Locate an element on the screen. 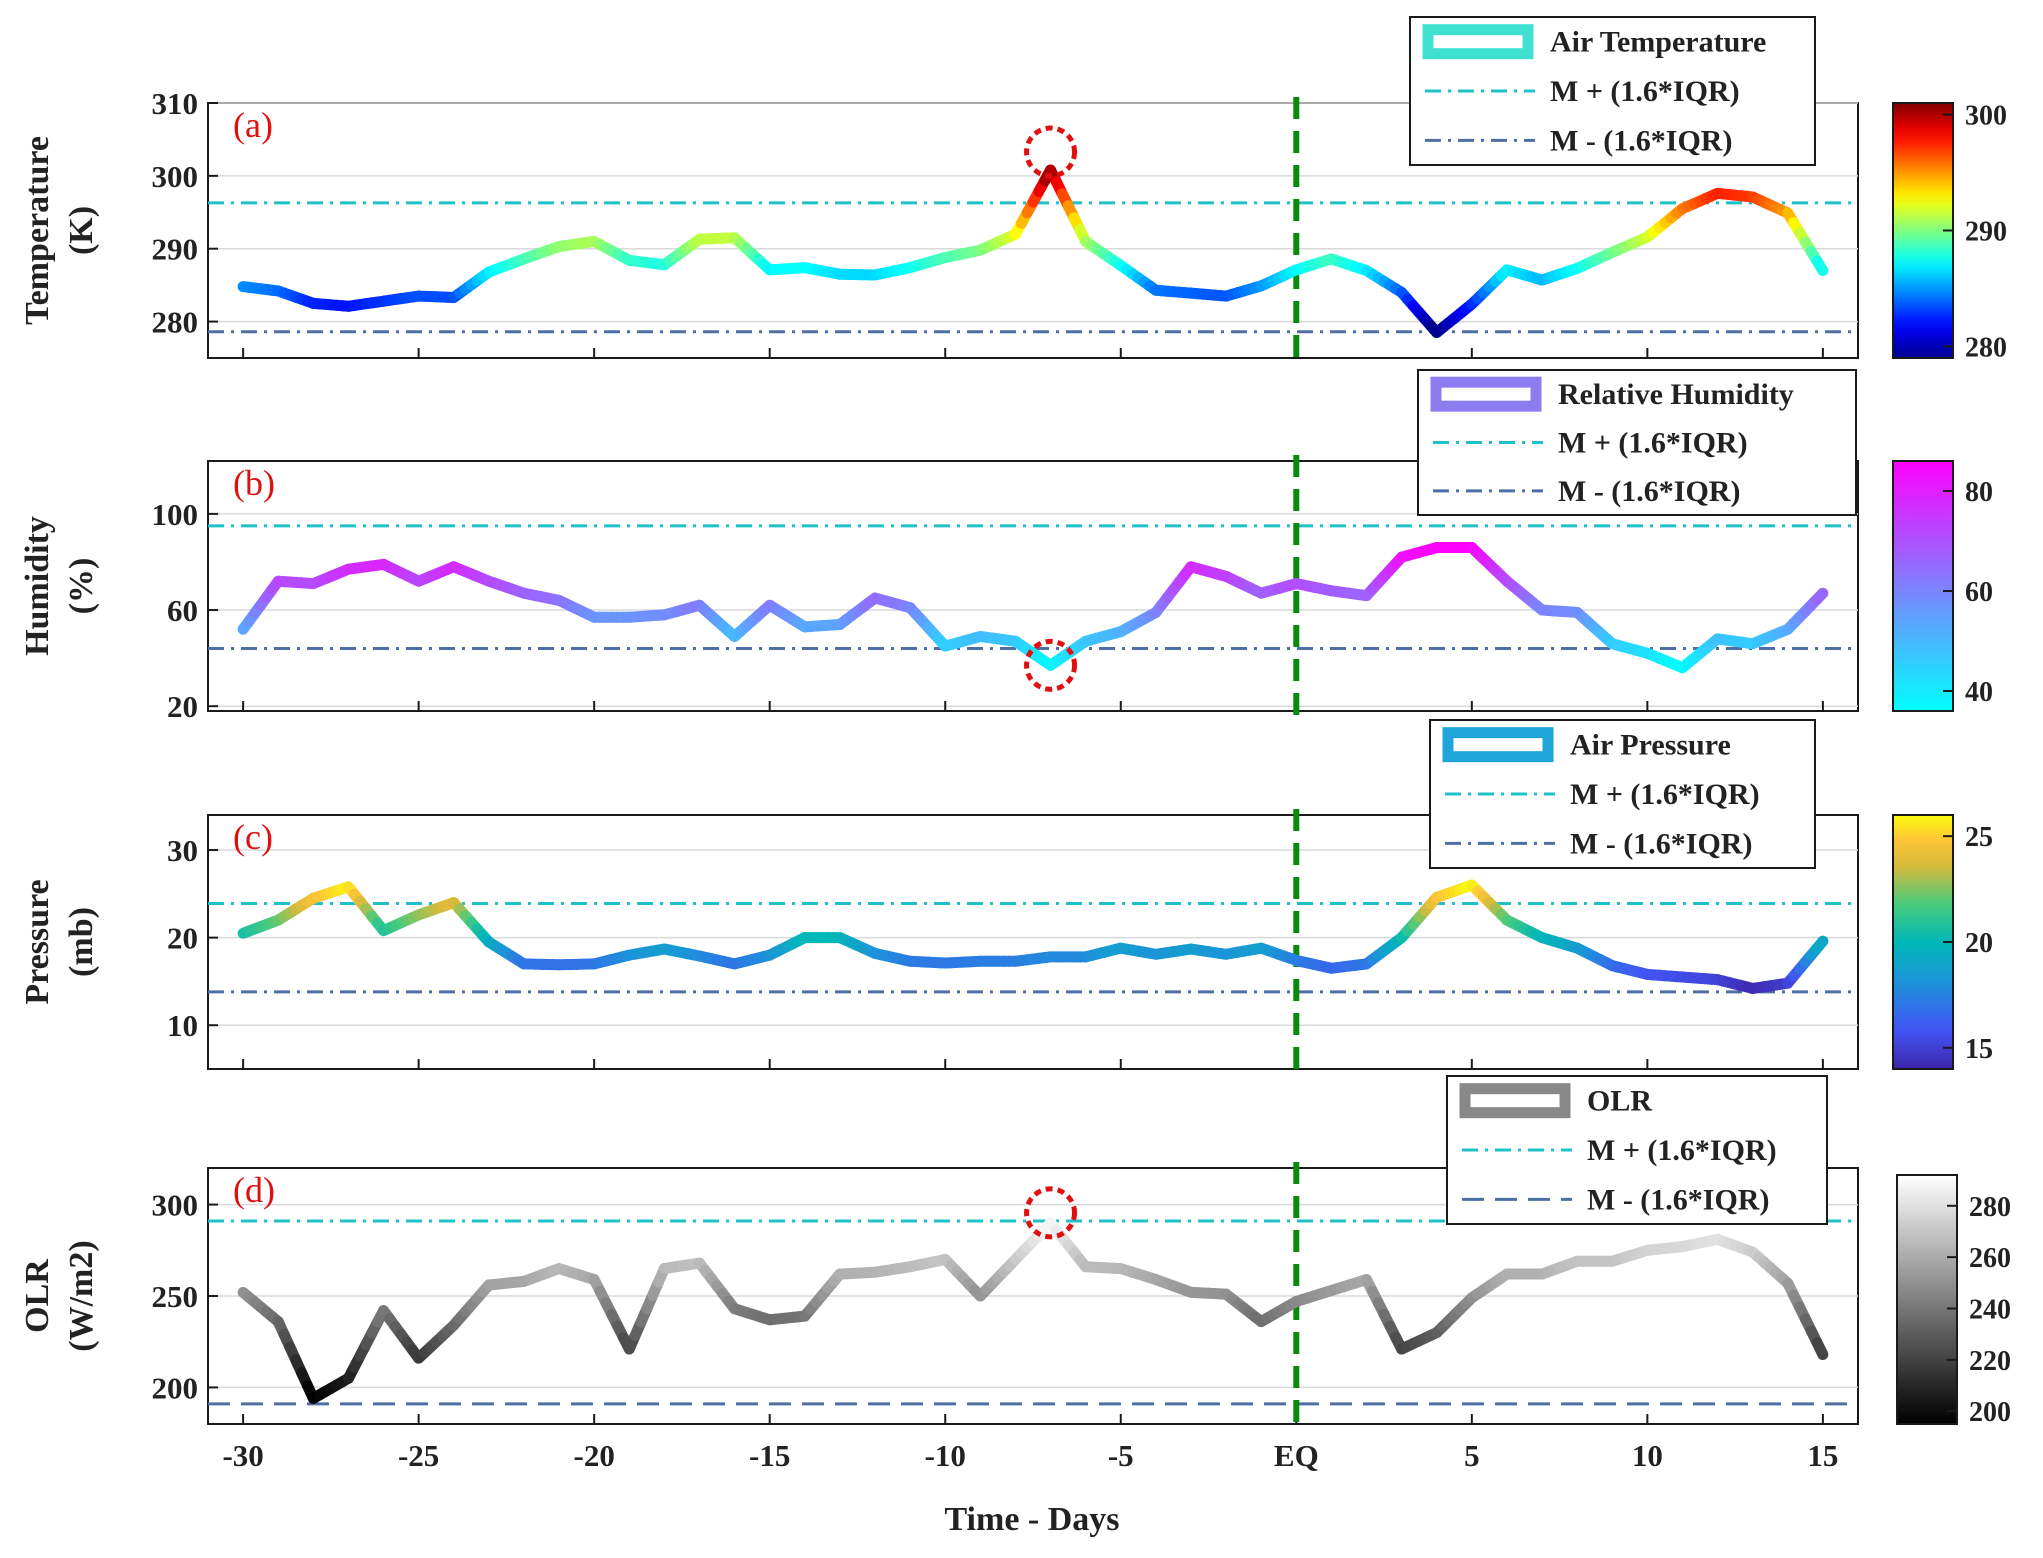  panel-b-ylabel: Humidity is located at coordinates (37, 586).